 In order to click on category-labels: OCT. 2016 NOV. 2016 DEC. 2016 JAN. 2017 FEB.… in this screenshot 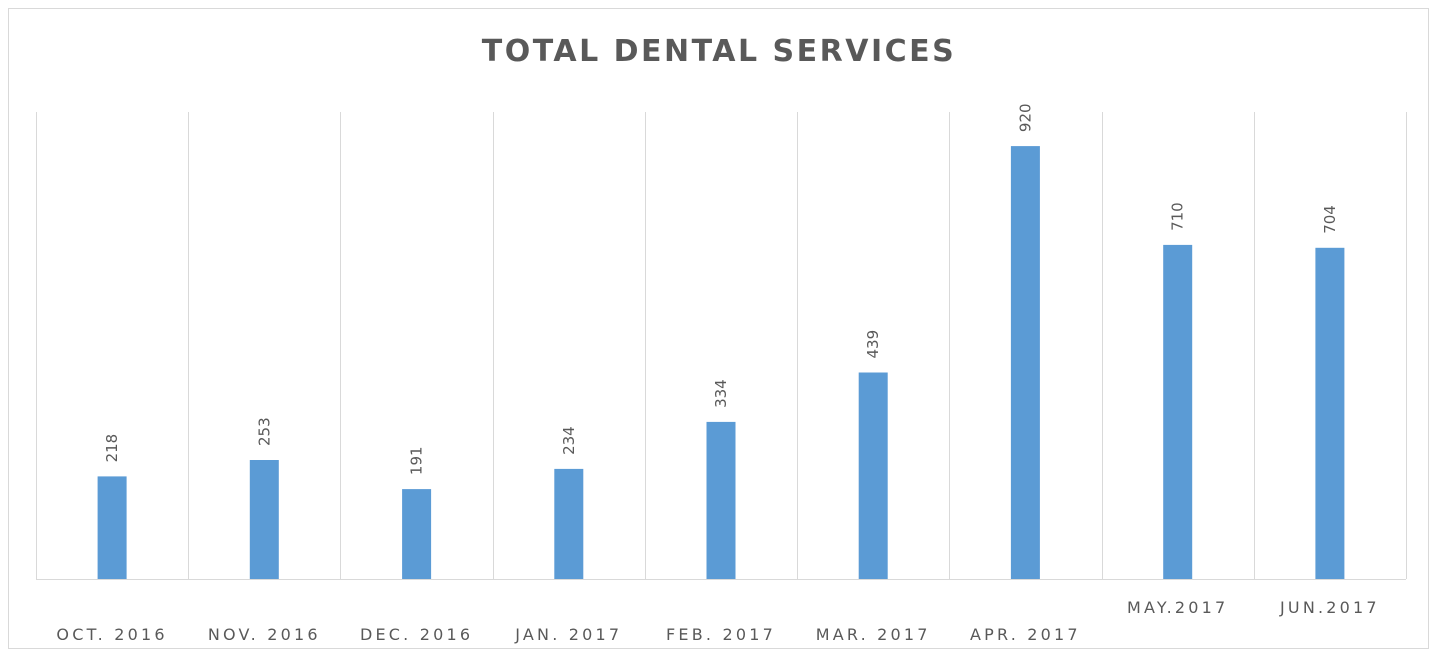, I will do `click(718, 621)`.